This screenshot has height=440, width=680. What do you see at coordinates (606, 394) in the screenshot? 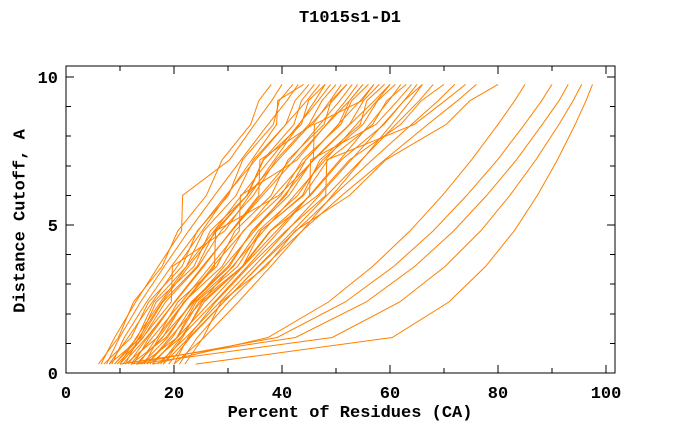
I see `x-tick-label: 100` at bounding box center [606, 394].